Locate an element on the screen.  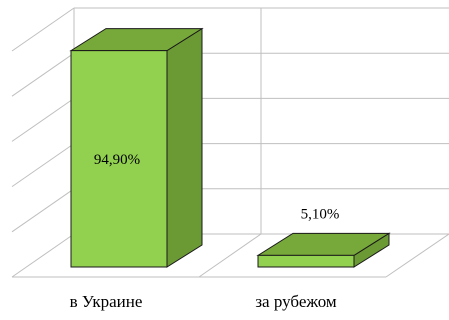
floor-right-edge is located at coordinates (417, 255).